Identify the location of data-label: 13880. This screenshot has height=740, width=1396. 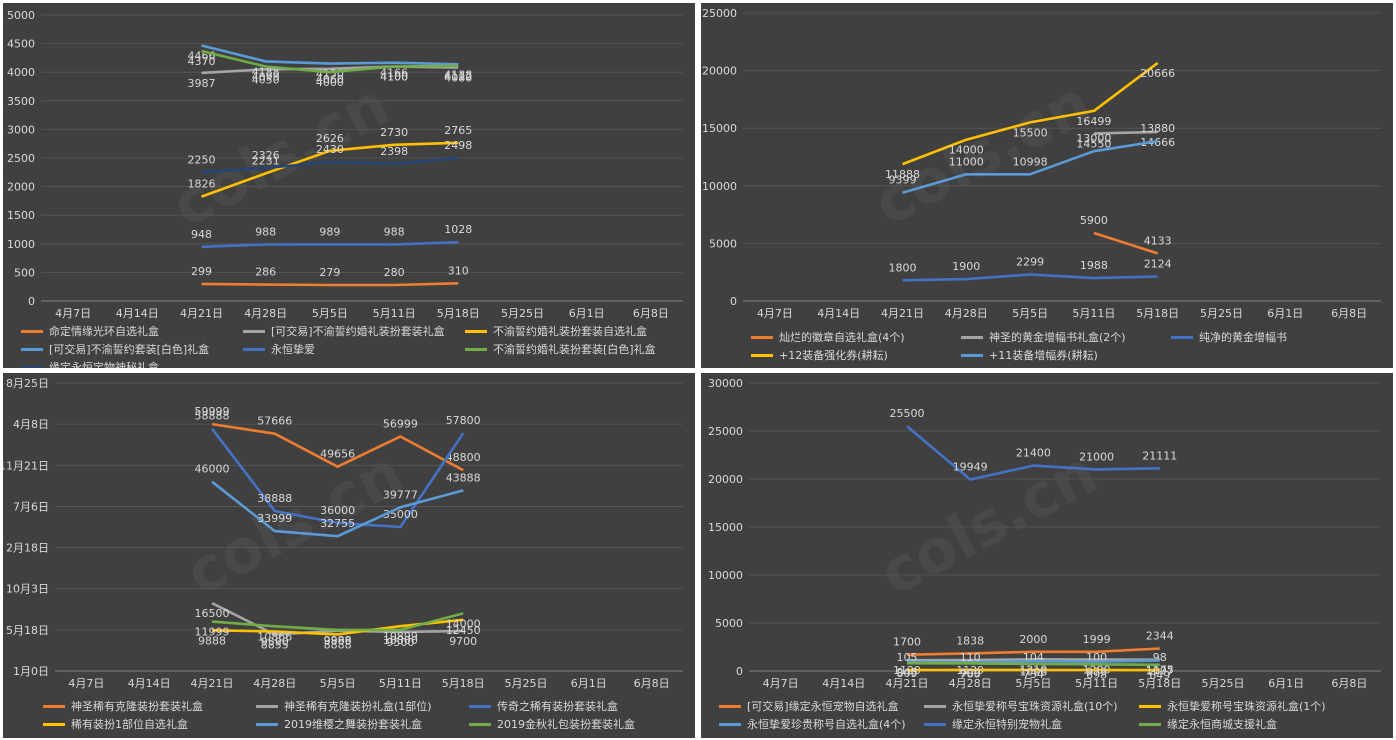
(1157, 128).